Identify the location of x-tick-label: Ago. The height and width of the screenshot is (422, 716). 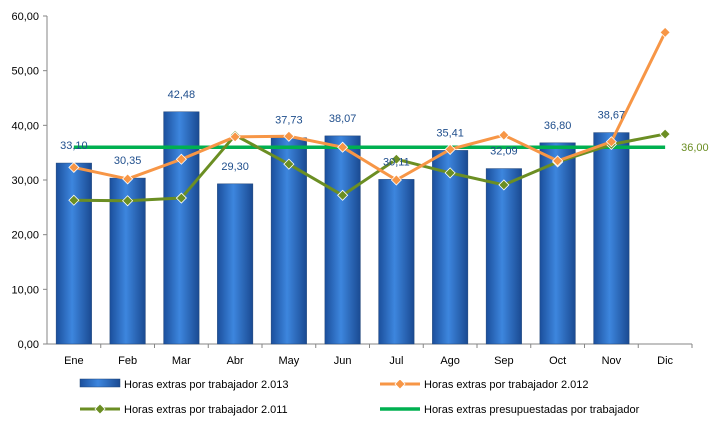
(450, 361).